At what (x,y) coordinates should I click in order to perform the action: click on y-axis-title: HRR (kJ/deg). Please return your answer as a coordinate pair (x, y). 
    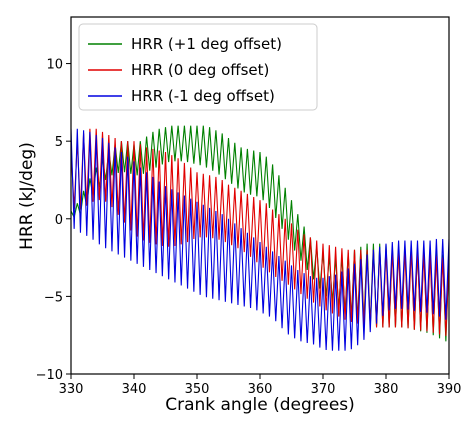
    Looking at the image, I should click on (27, 196).